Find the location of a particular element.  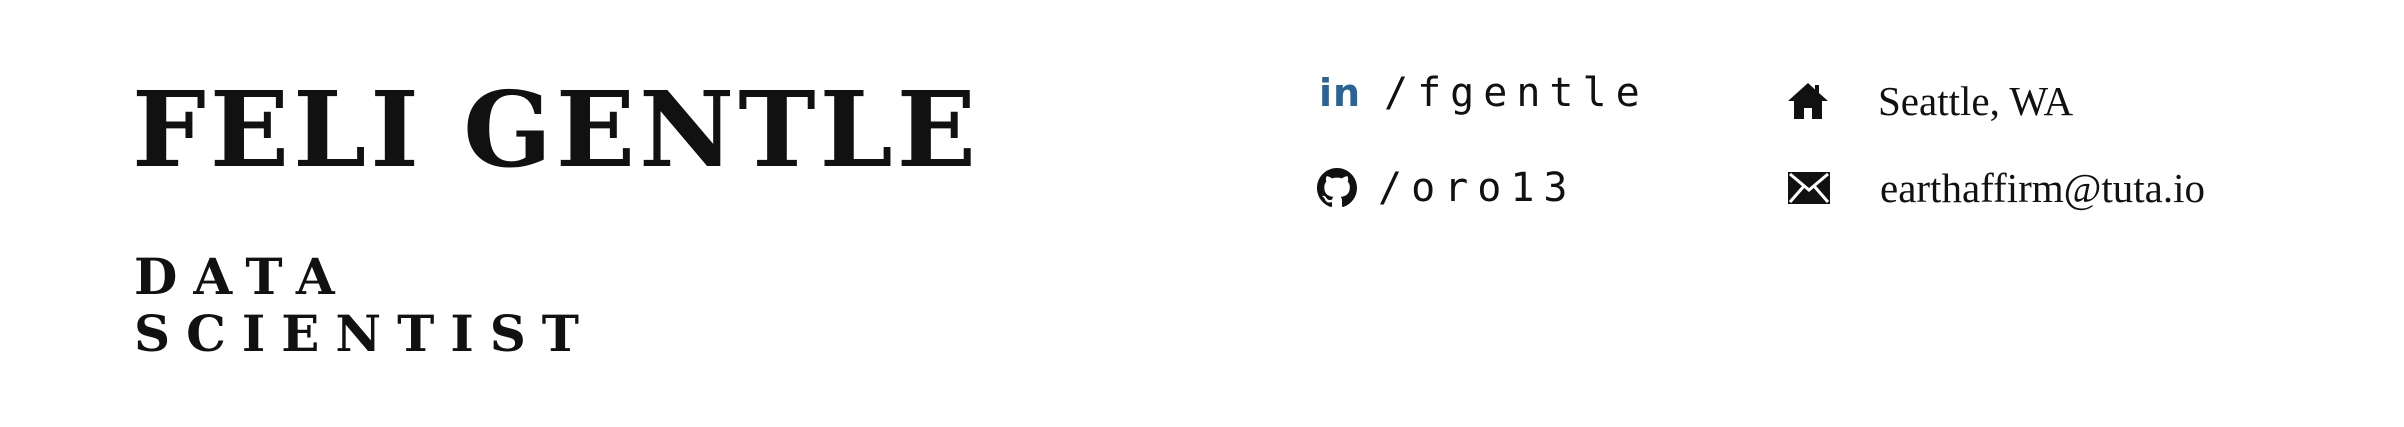

location-text: Seattle, WA is located at coordinates (1976, 101).